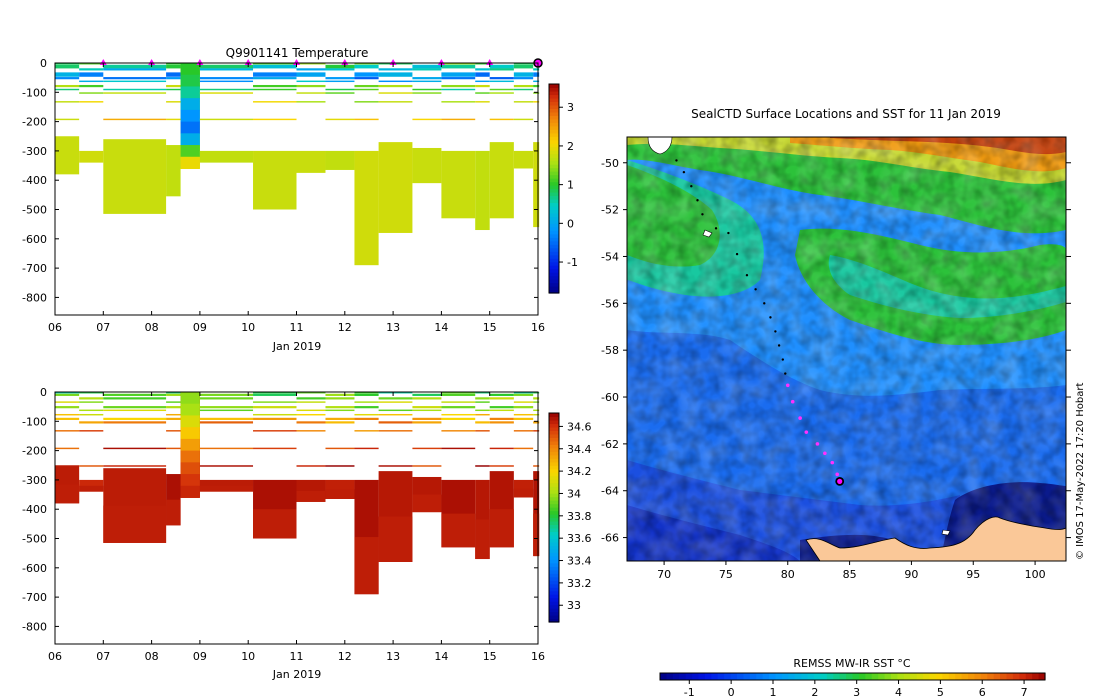 The width and height of the screenshot is (1100, 700). I want to click on temperature-colorbar-tick-label: 1, so click(570, 185).